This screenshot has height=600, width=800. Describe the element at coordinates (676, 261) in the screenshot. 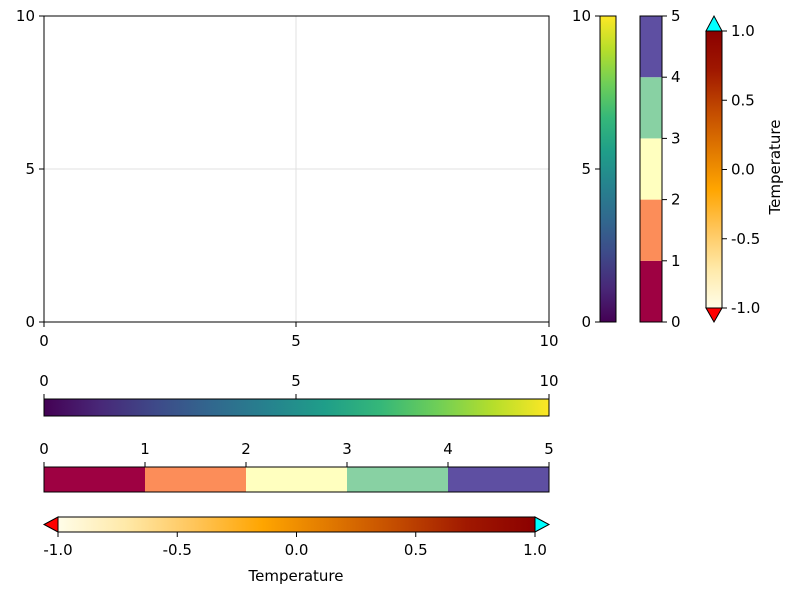

I see `cb2-tick-label-1: 1` at that location.